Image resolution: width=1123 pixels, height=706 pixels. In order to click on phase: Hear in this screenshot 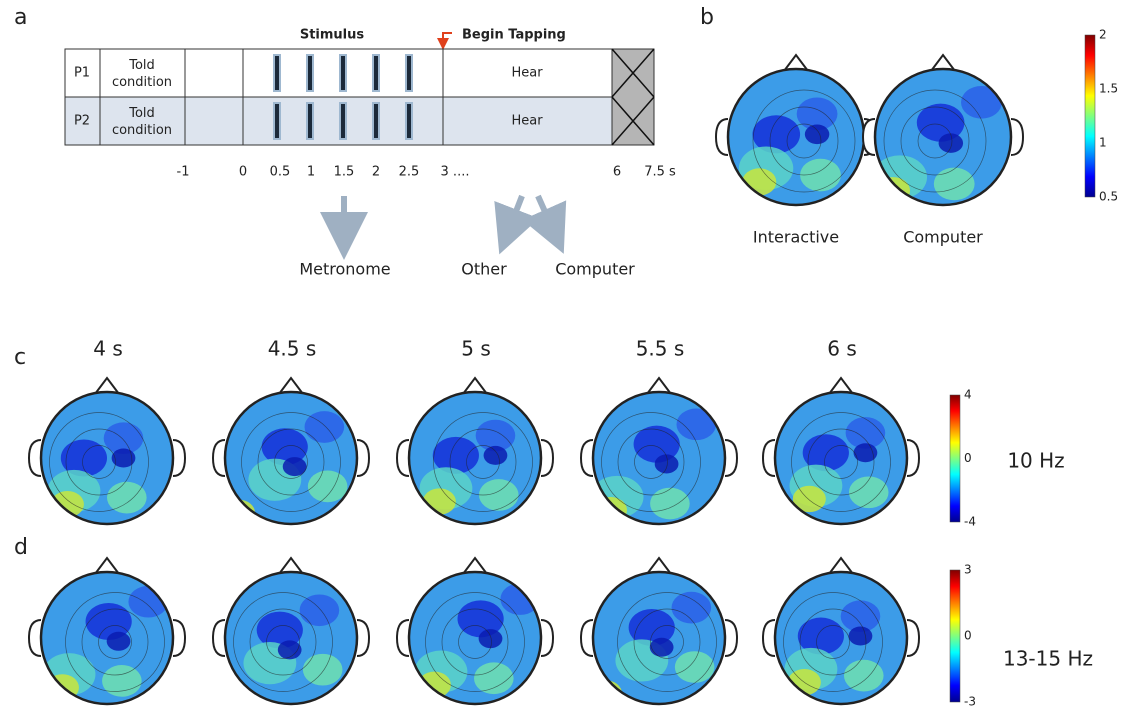, I will do `click(527, 73)`.